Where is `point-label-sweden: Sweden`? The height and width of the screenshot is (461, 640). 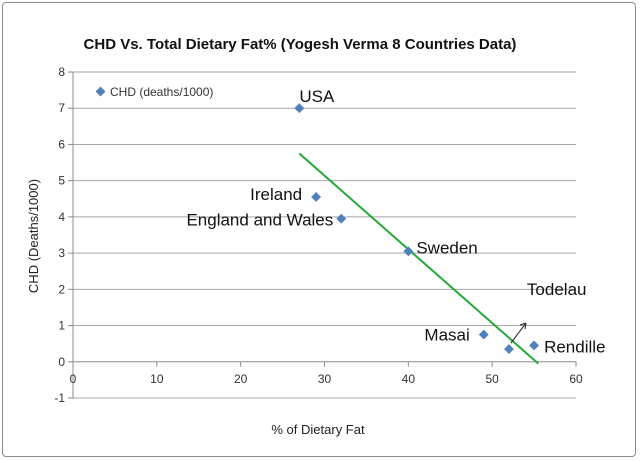
point-label-sweden: Sweden is located at coordinates (446, 247).